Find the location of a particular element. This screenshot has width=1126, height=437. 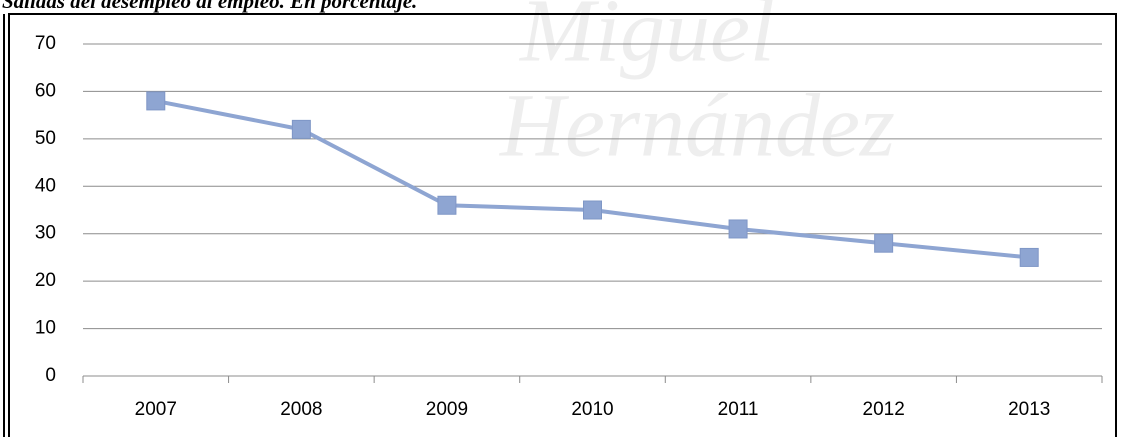

x-tick-label: 2009 is located at coordinates (447, 409).